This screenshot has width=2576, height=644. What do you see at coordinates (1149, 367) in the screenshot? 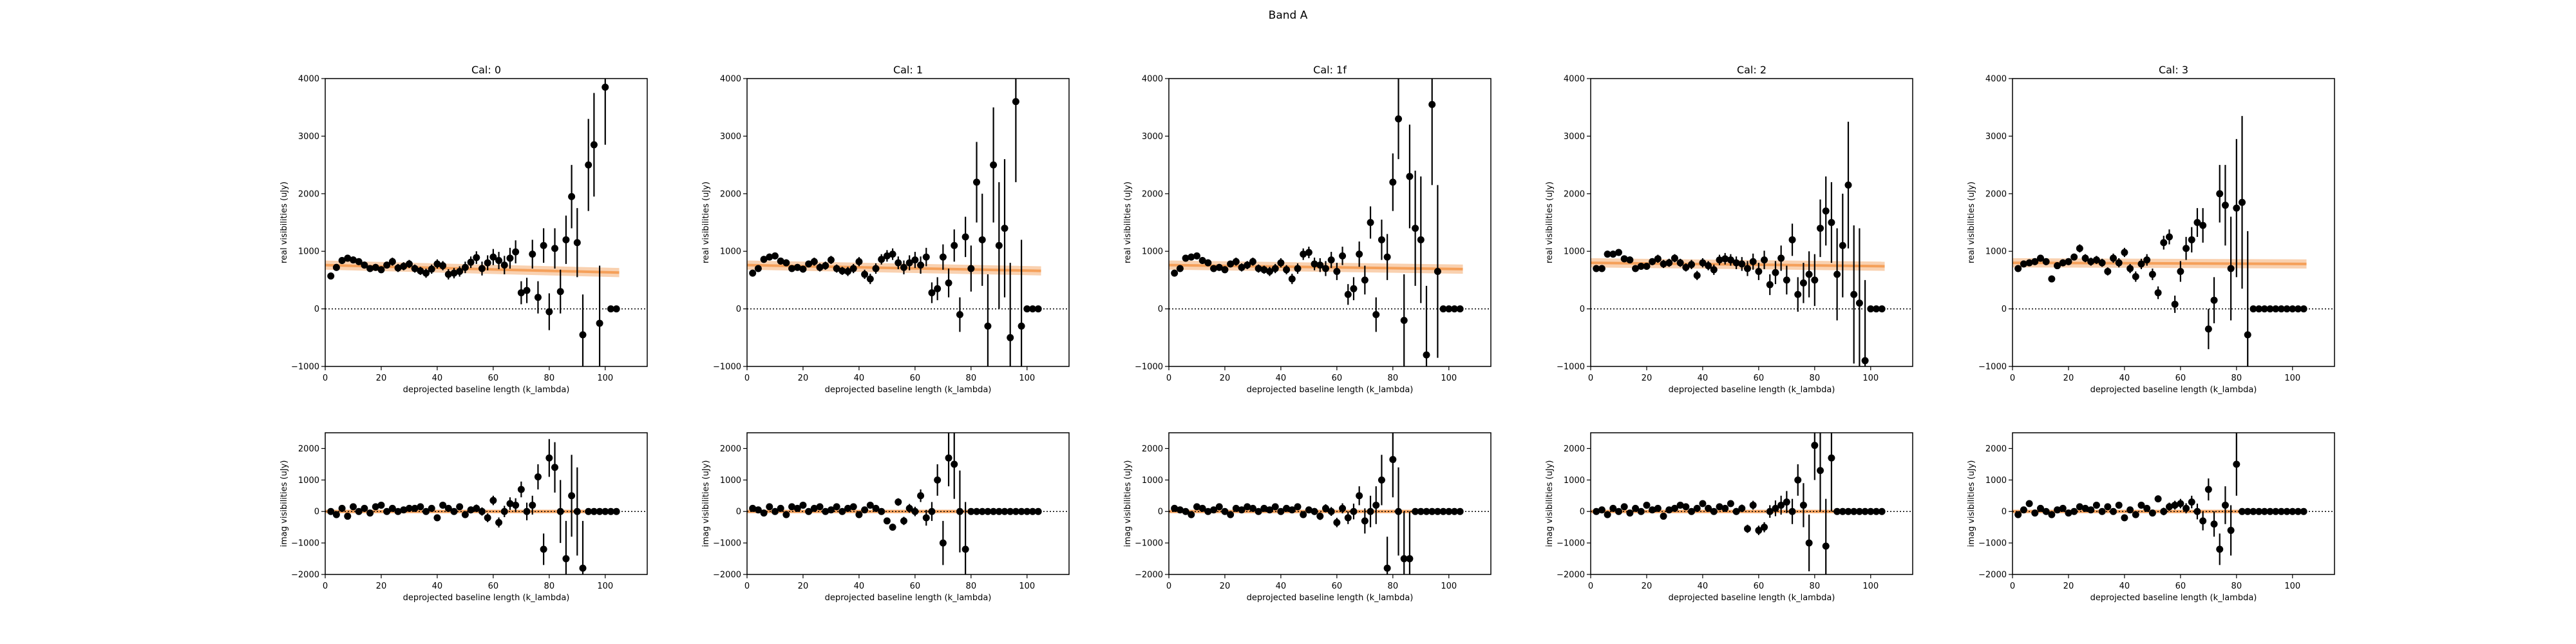
I see `y-tick-label: −1000` at bounding box center [1149, 367].